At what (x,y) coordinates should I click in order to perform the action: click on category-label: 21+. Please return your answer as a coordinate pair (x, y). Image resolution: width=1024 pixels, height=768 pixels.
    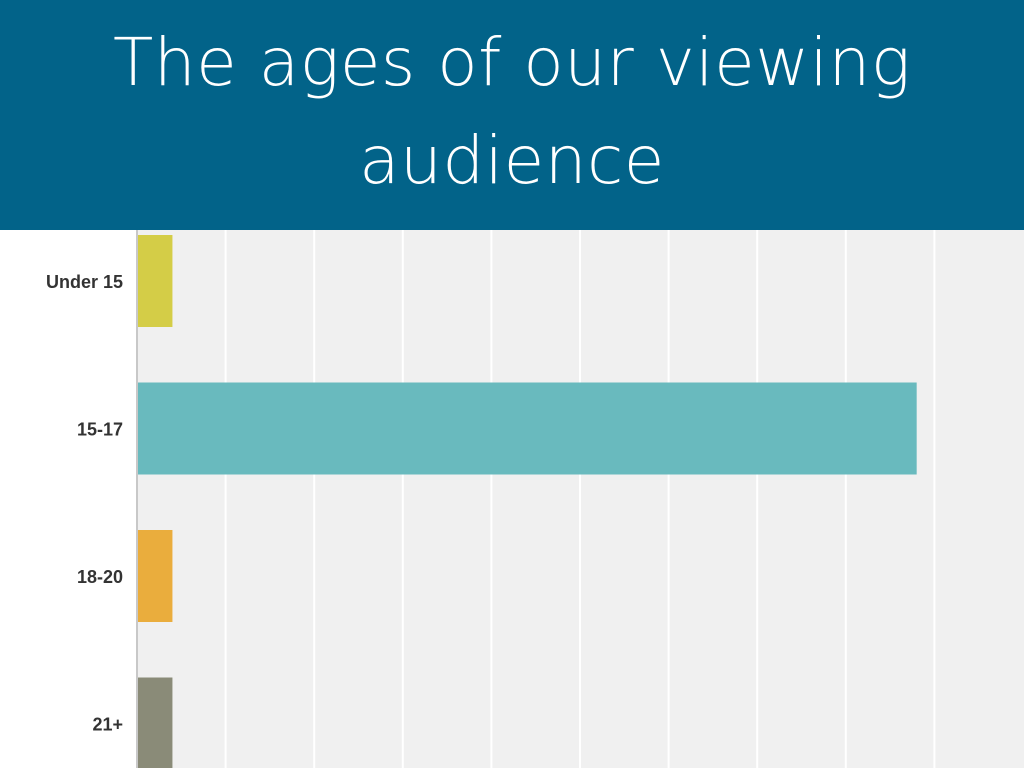
    Looking at the image, I should click on (107, 725).